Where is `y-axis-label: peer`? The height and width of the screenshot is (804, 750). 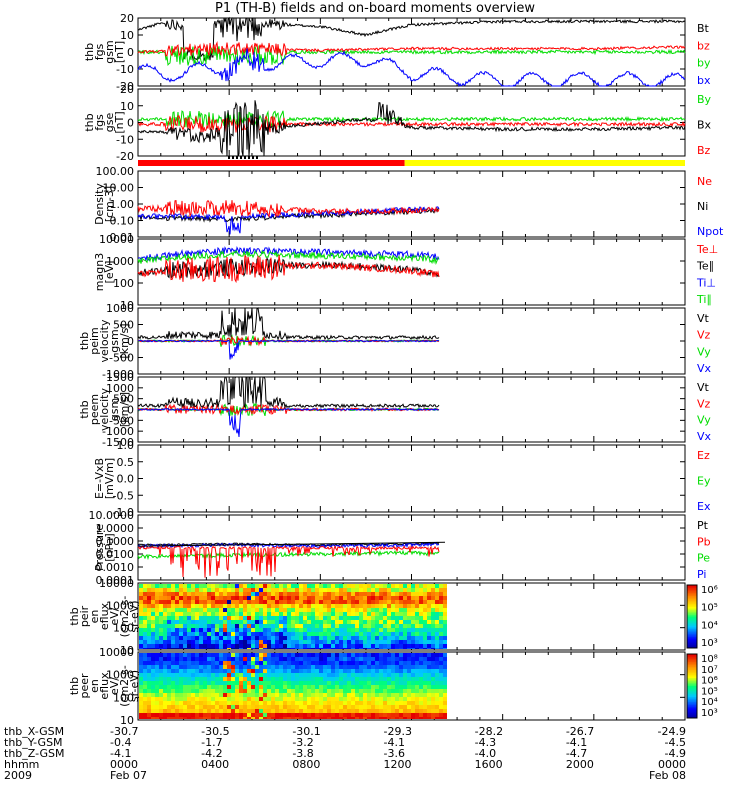
y-axis-label: peer is located at coordinates (84, 686).